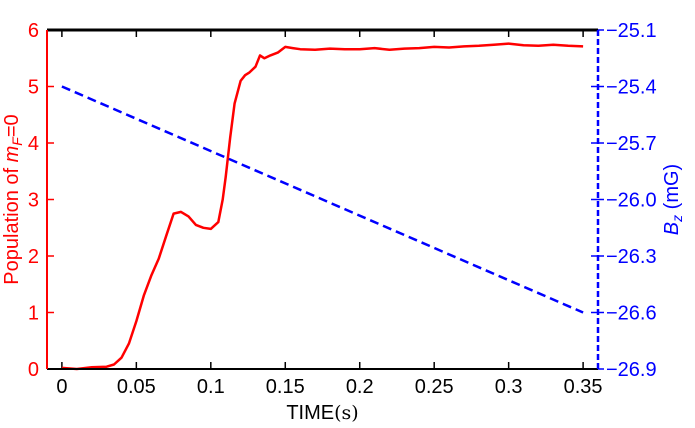  What do you see at coordinates (33, 144) in the screenshot?
I see `left-y-tick-label: 4` at bounding box center [33, 144].